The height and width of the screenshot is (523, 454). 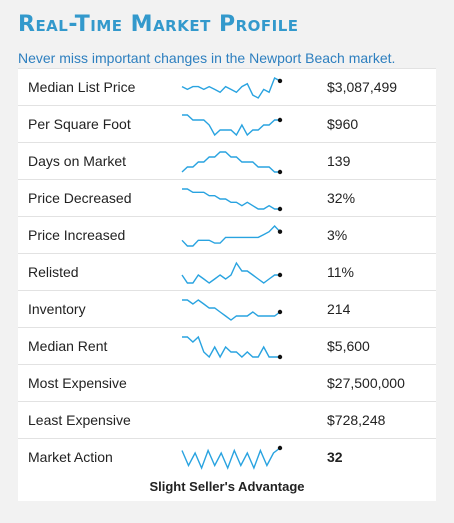 What do you see at coordinates (77, 161) in the screenshot?
I see `row-label: Days on Market` at bounding box center [77, 161].